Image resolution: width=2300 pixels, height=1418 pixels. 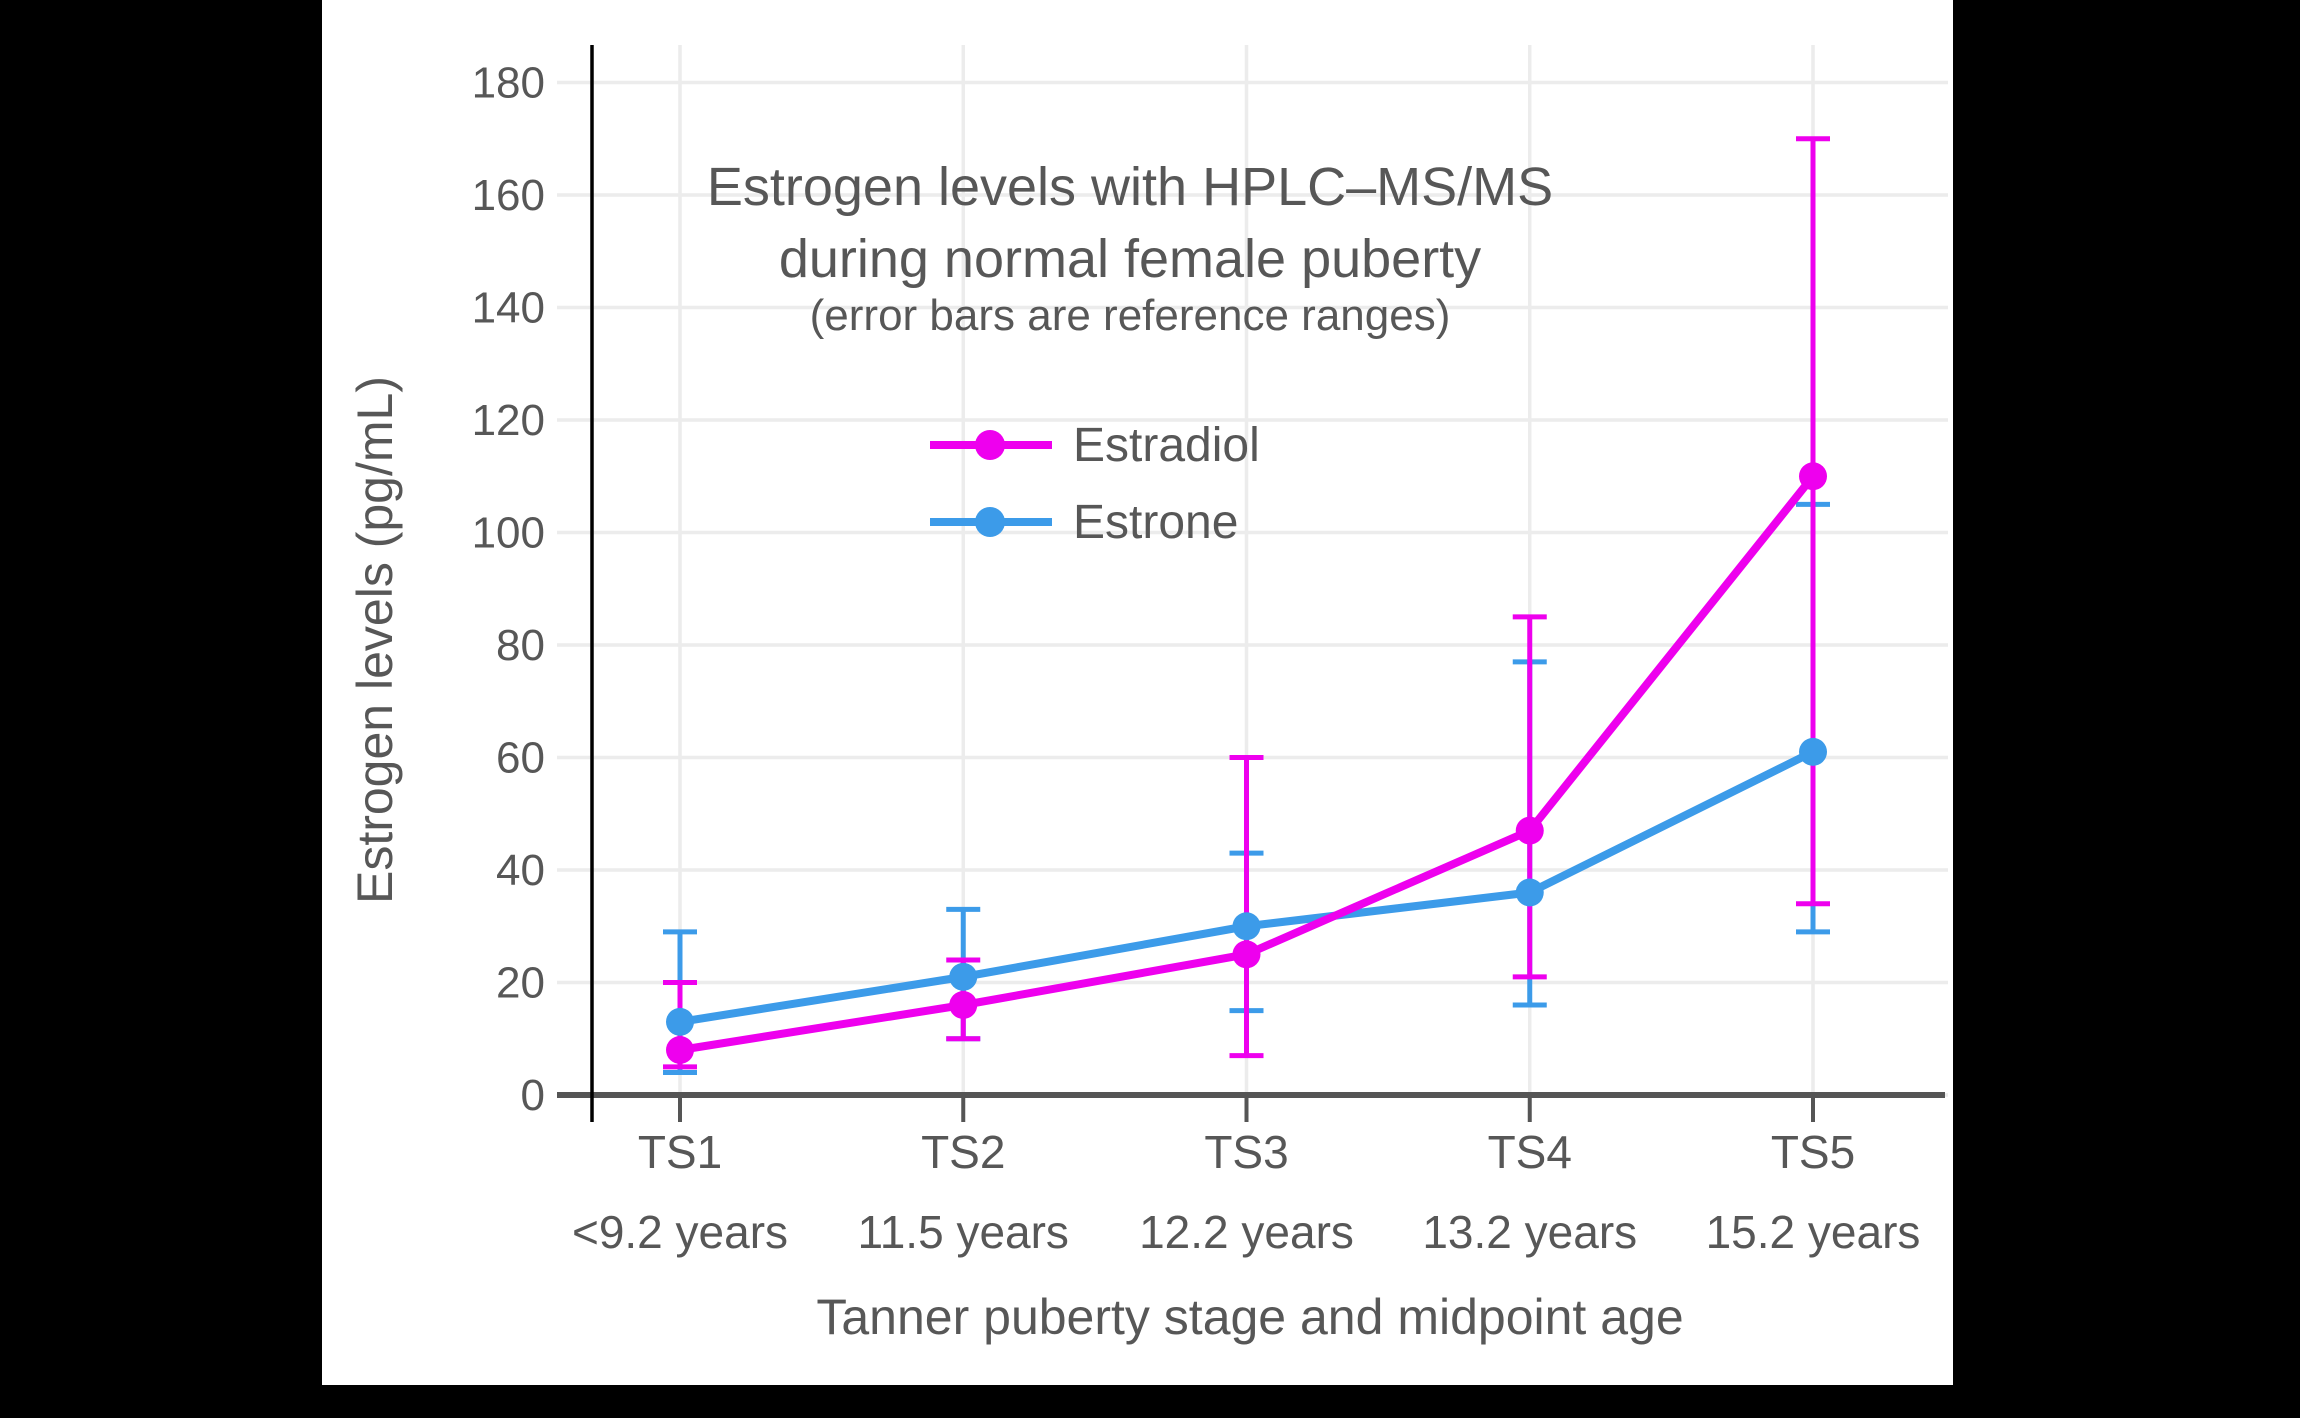 What do you see at coordinates (963, 976) in the screenshot?
I see `data-point-estrone-ts2` at bounding box center [963, 976].